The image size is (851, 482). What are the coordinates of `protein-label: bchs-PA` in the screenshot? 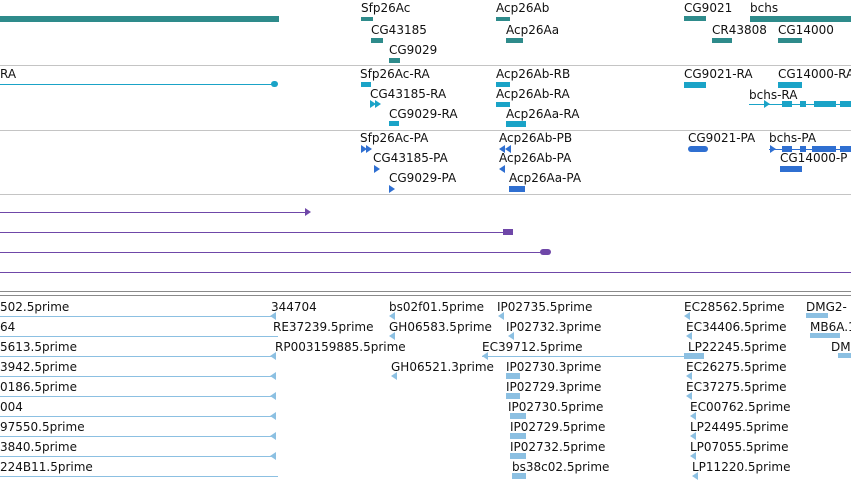 It's located at (793, 138).